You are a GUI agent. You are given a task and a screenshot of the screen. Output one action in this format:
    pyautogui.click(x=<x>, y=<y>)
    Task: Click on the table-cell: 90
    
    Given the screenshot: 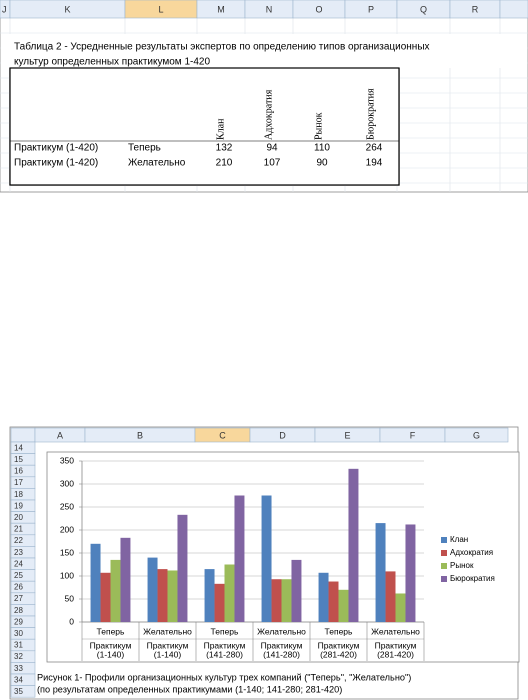 What is the action you would take?
    pyautogui.click(x=322, y=163)
    